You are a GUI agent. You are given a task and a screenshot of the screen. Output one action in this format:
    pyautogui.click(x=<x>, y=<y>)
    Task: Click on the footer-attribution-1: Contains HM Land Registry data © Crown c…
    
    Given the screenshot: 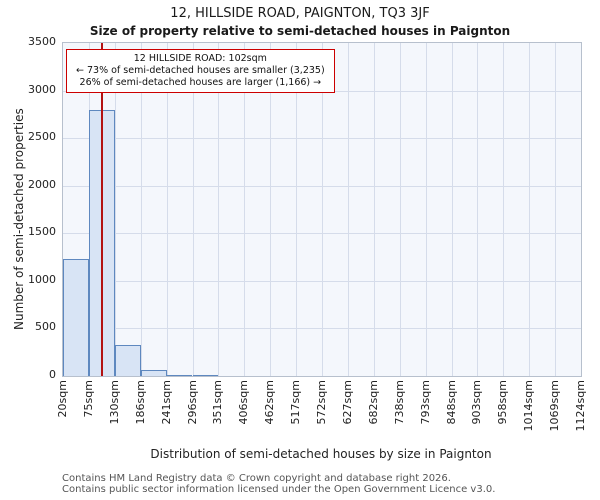 What is the action you would take?
    pyautogui.click(x=256, y=478)
    